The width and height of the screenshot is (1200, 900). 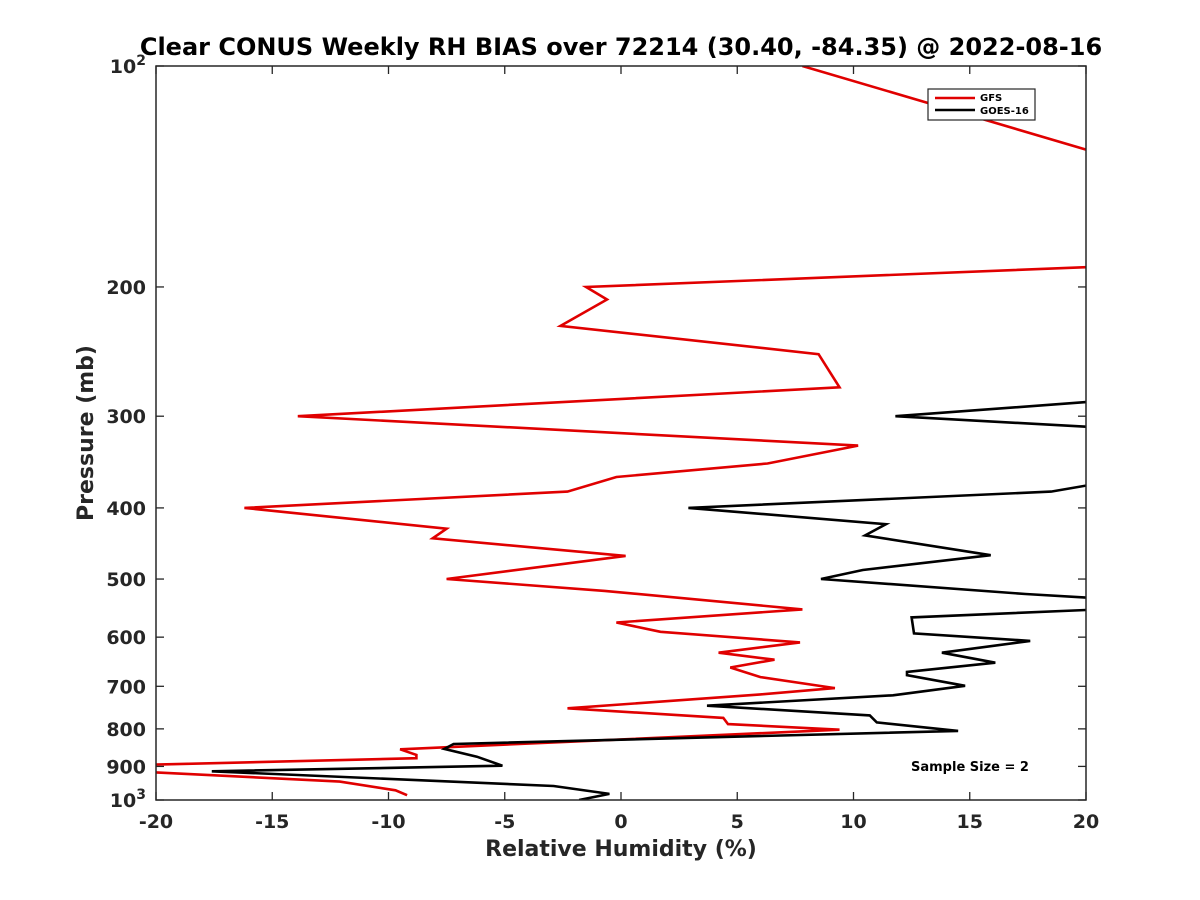 What do you see at coordinates (272, 822) in the screenshot?
I see `x-tick-label: -15` at bounding box center [272, 822].